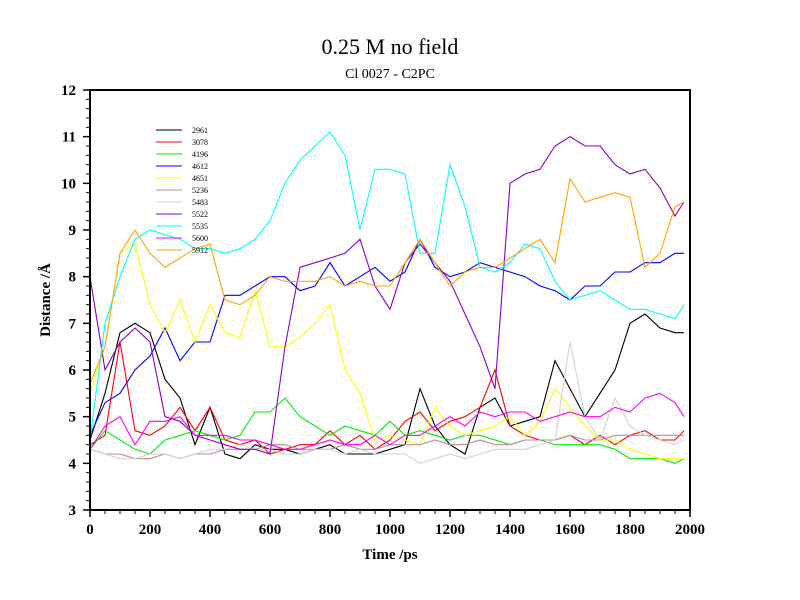 The image size is (800, 600). Describe the element at coordinates (200, 202) in the screenshot. I see `legend-label: 5483` at that location.